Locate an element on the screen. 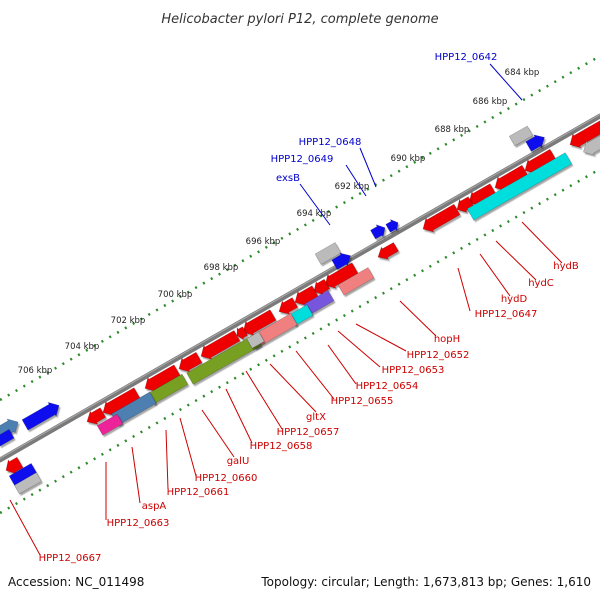 The width and height of the screenshot is (600, 600). tick-label: 702 kbp is located at coordinates (128, 321).